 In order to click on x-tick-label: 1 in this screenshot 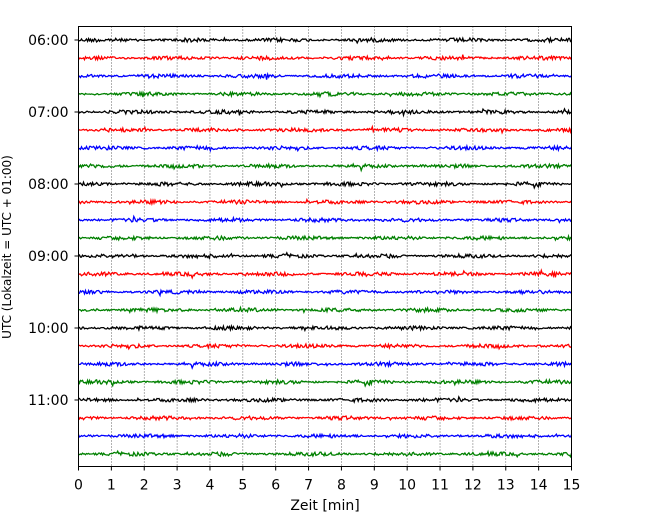, I will do `click(111, 486)`.